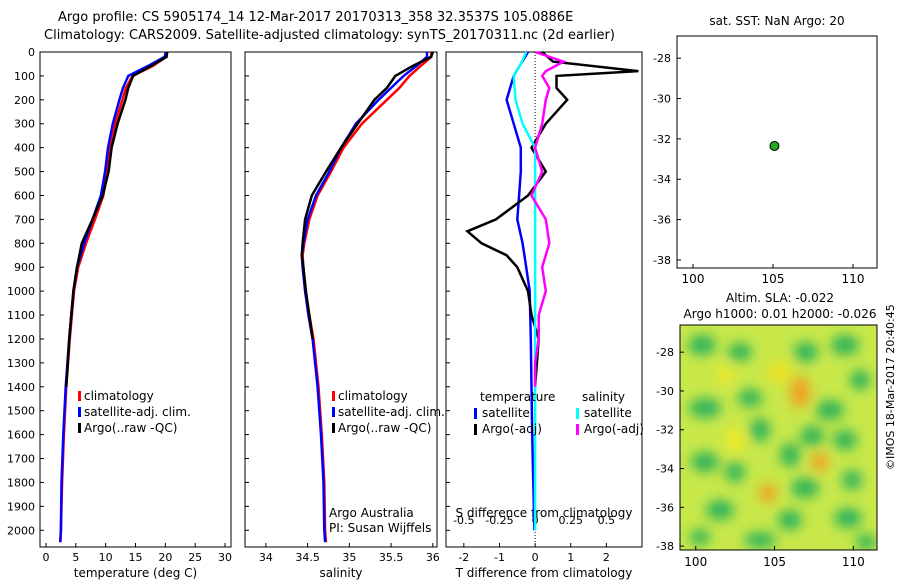 This screenshot has height=580, width=900. What do you see at coordinates (780, 314) in the screenshot?
I see `sla-title-line2: Argo h1000: 0.01 h2000: -0.026` at bounding box center [780, 314].